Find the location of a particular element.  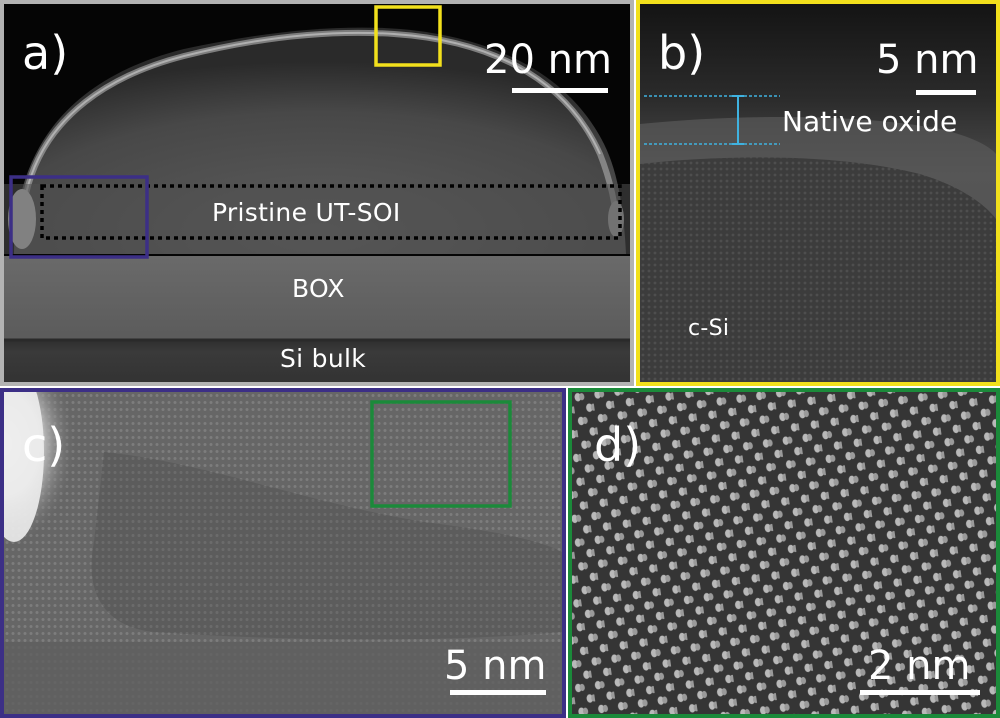

pristine-ut-soi-label: Pristine UT-SOI is located at coordinates (306, 212).